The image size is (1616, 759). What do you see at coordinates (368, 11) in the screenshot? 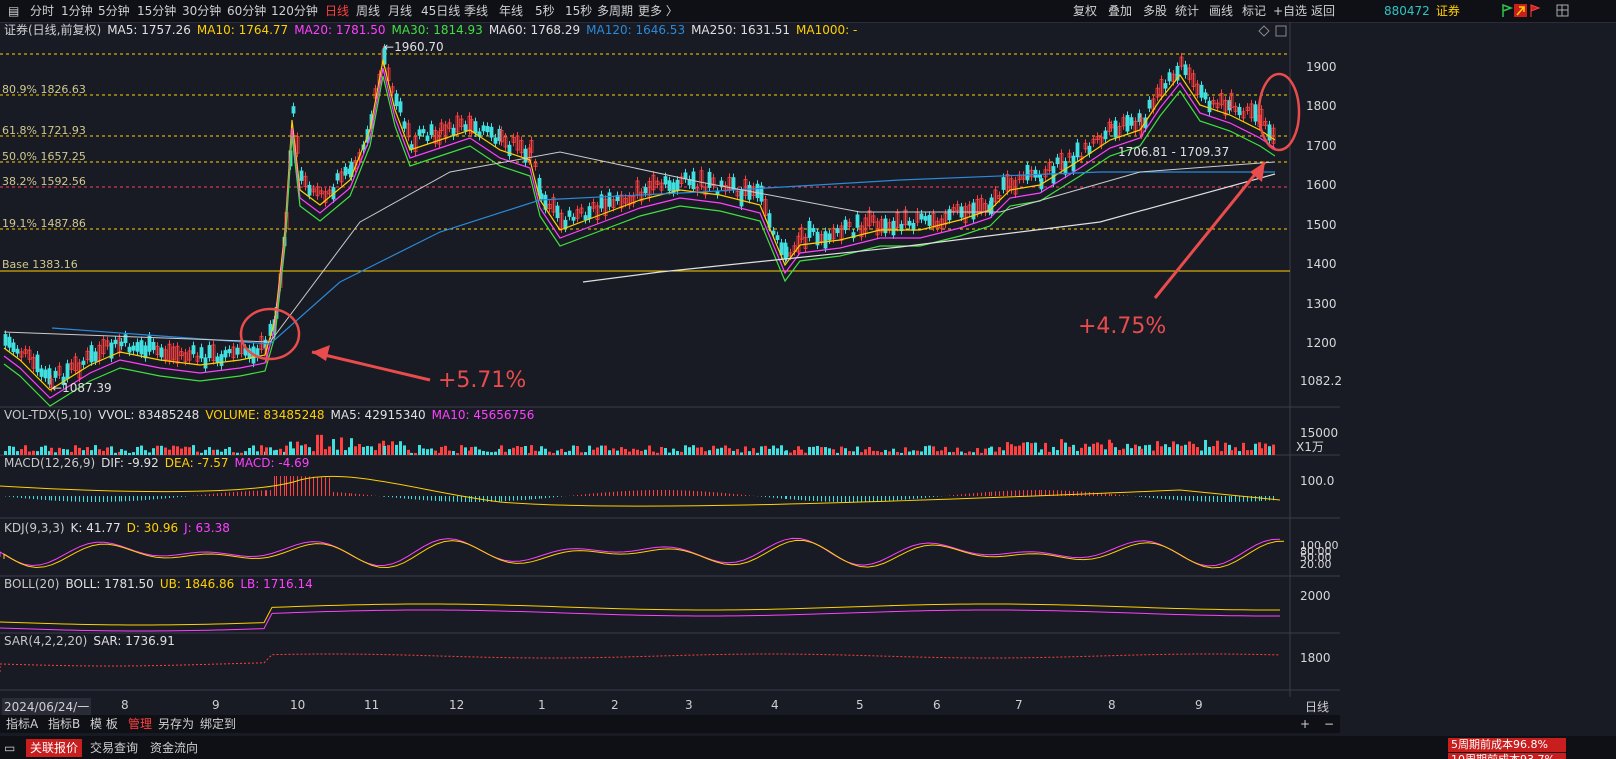
I see `period-tab-8: 周线` at bounding box center [368, 11].